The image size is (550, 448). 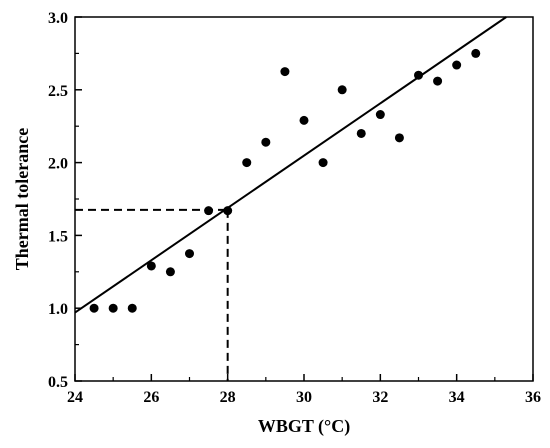 I want to click on x-tick-label: 30, so click(x=304, y=397).